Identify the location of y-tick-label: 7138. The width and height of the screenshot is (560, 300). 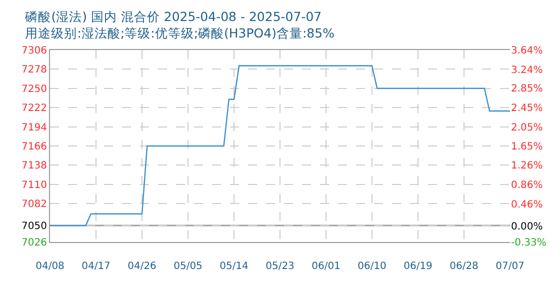
(34, 166).